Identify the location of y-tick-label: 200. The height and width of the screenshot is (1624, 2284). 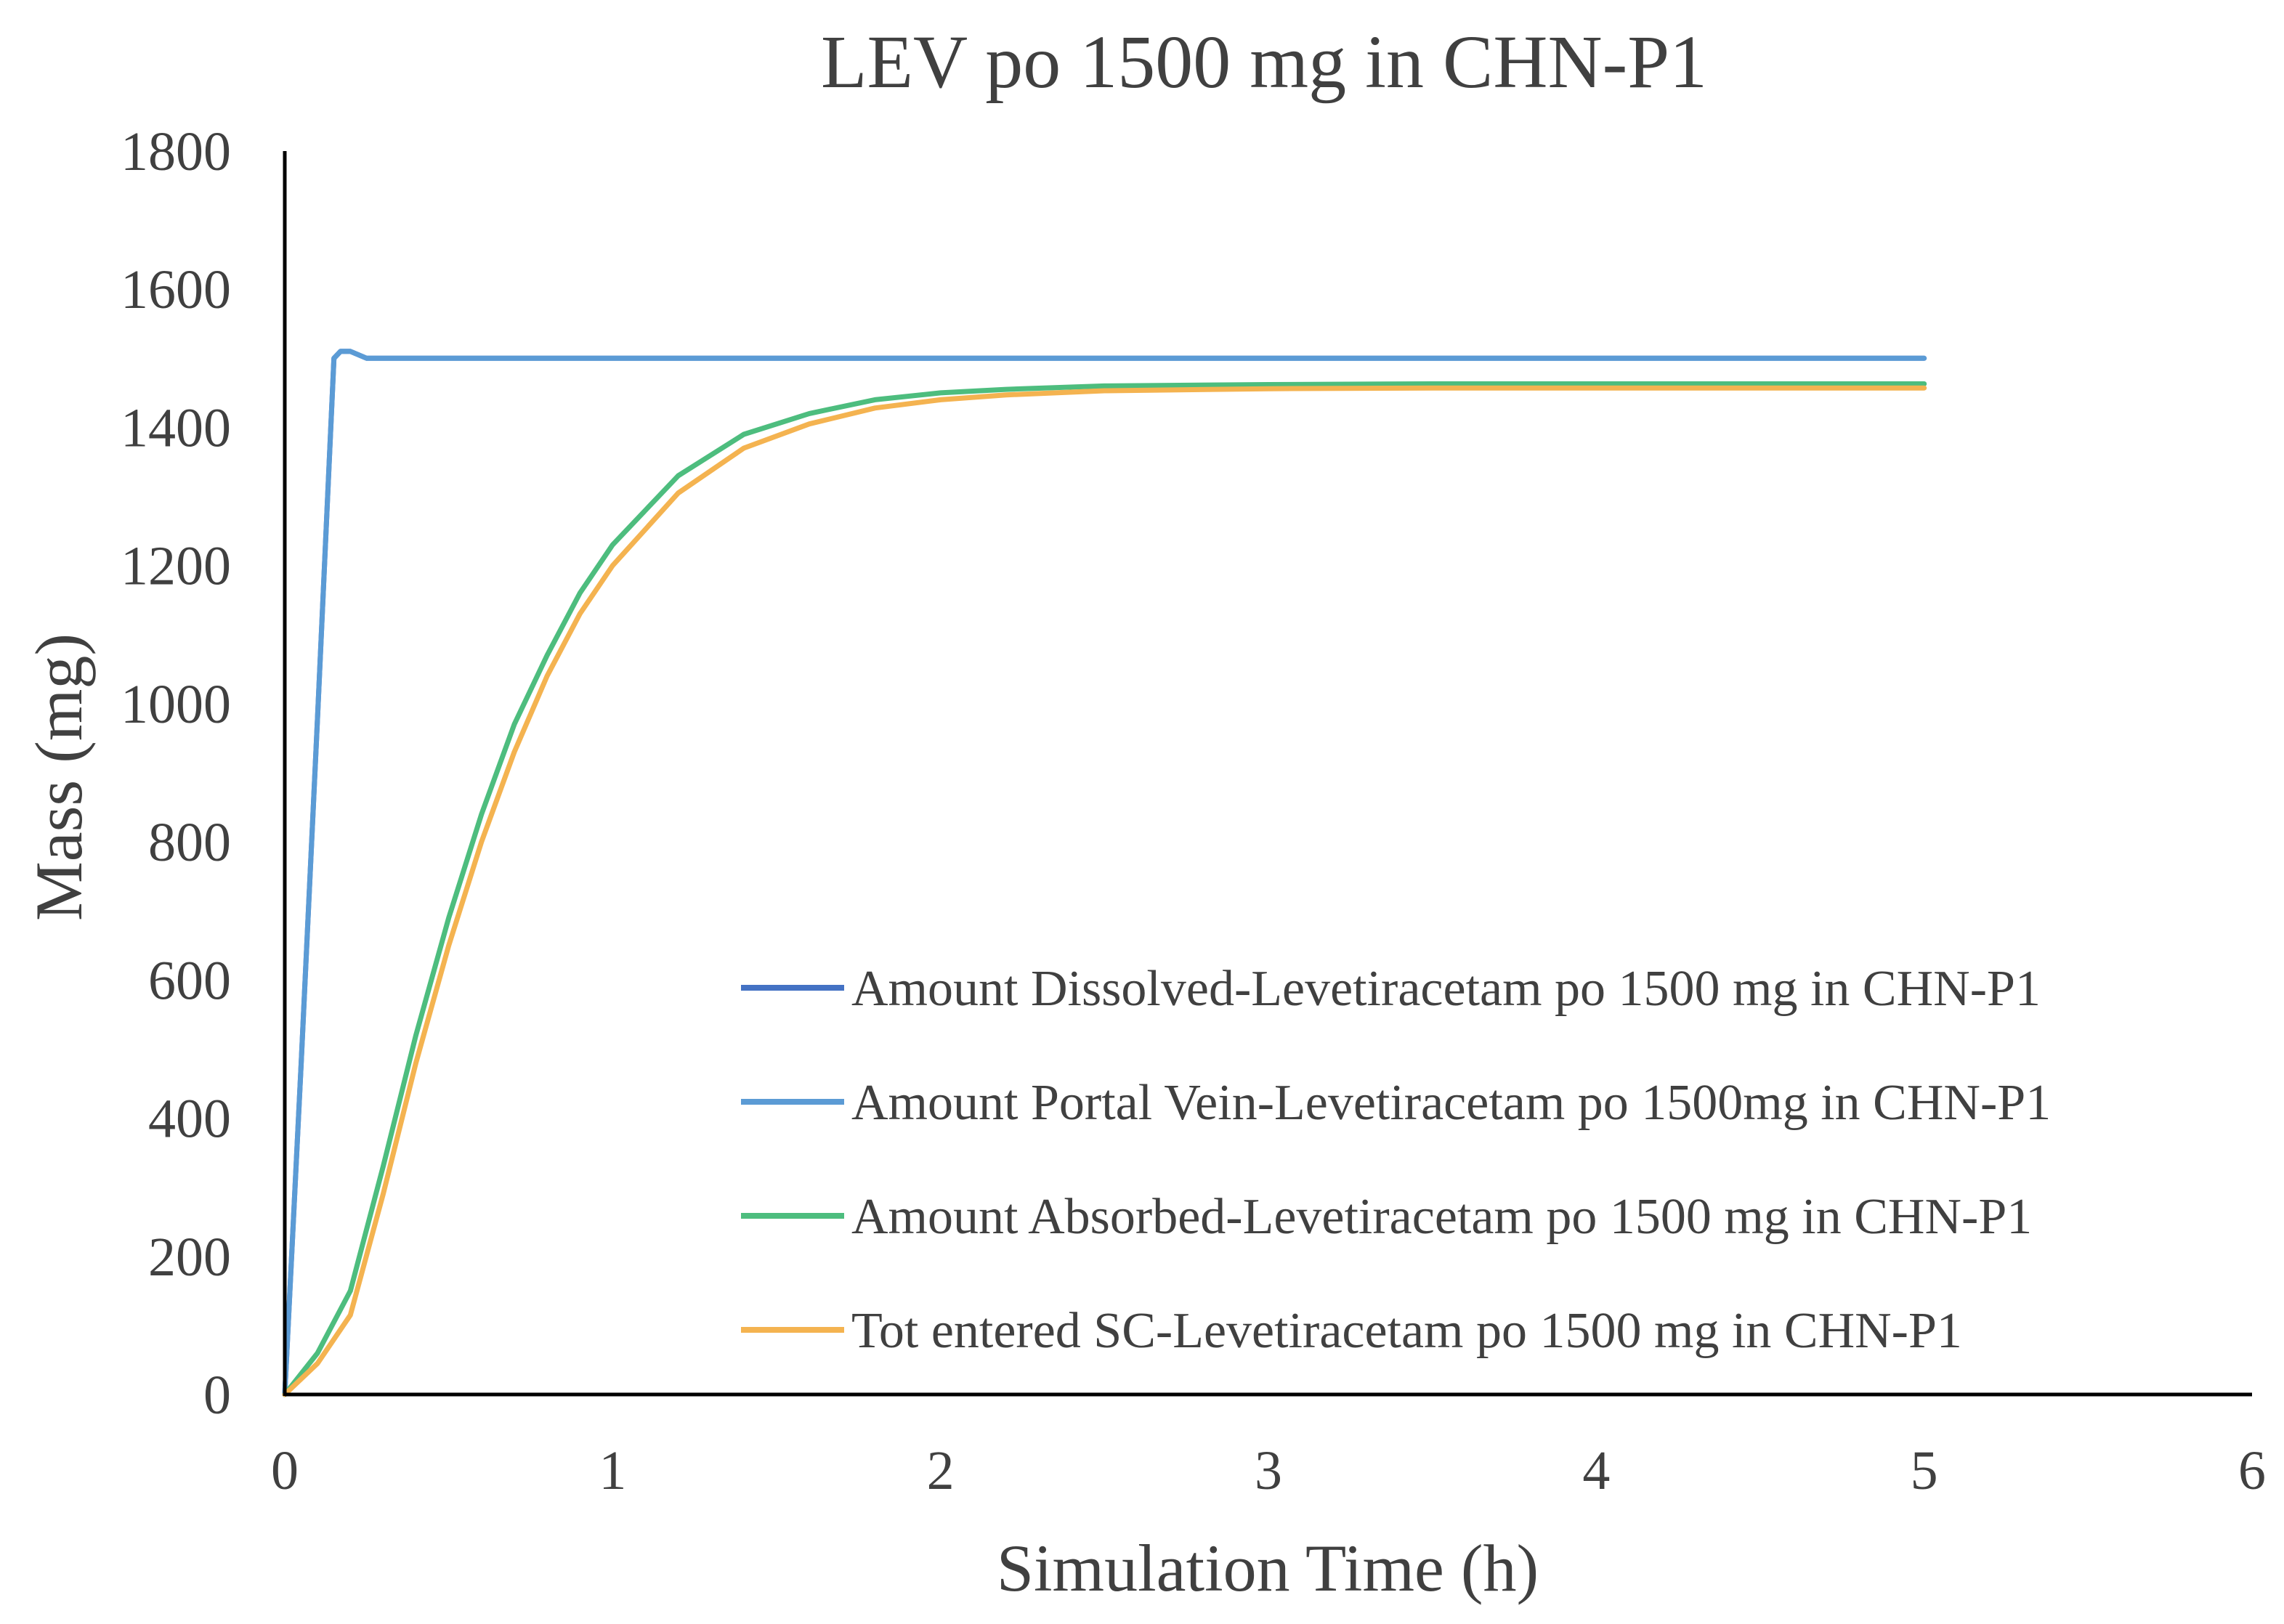
(189, 1257).